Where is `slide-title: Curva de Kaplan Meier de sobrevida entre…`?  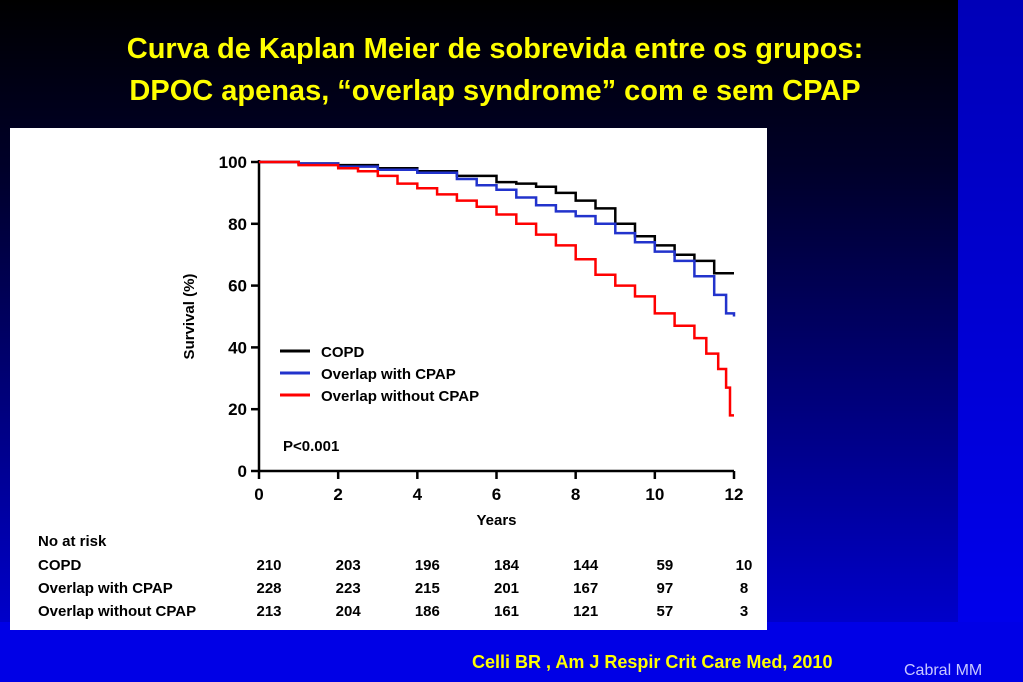 slide-title: Curva de Kaplan Meier de sobrevida entre… is located at coordinates (495, 70).